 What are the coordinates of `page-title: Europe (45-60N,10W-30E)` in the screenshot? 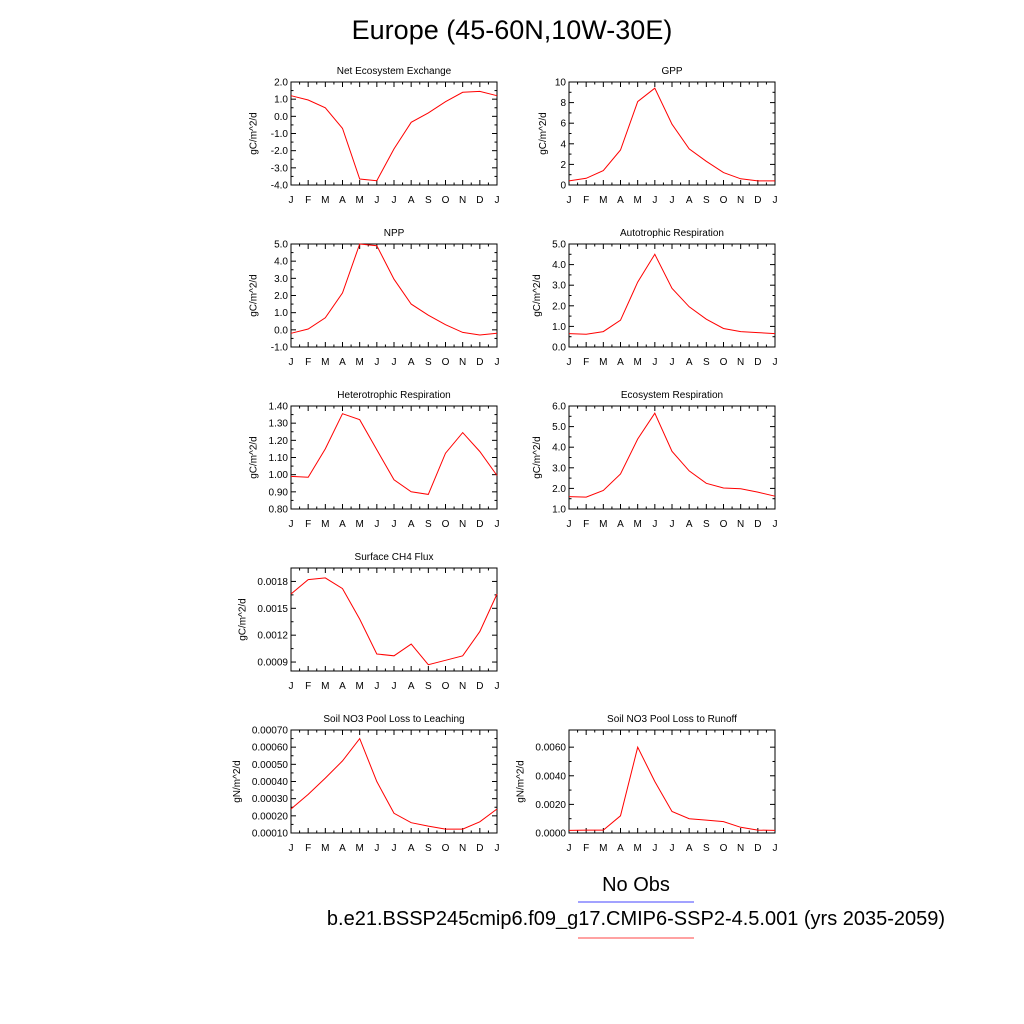 It's located at (512, 30).